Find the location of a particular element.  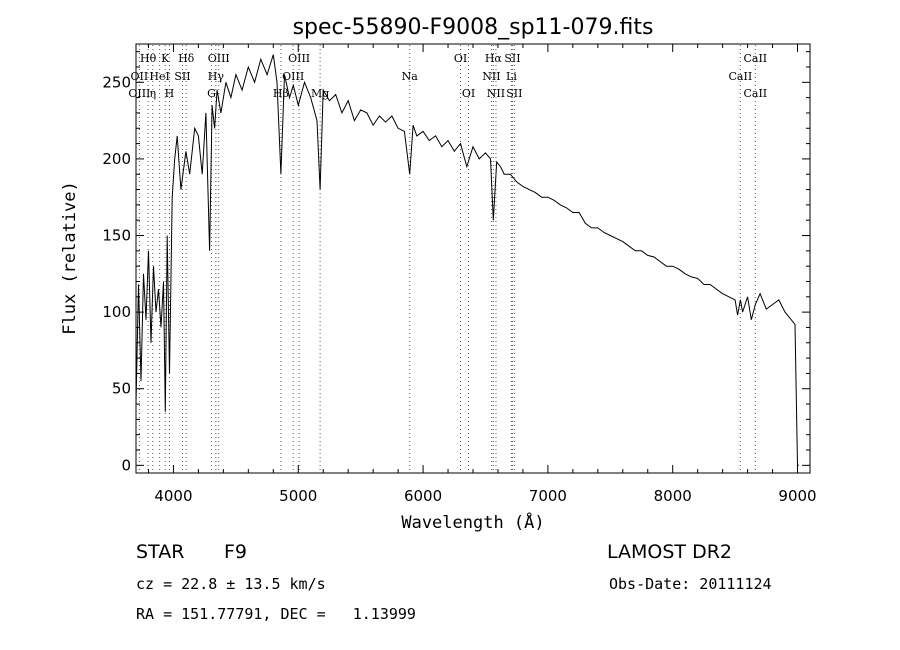

spectral-subclass: F9 is located at coordinates (236, 552).